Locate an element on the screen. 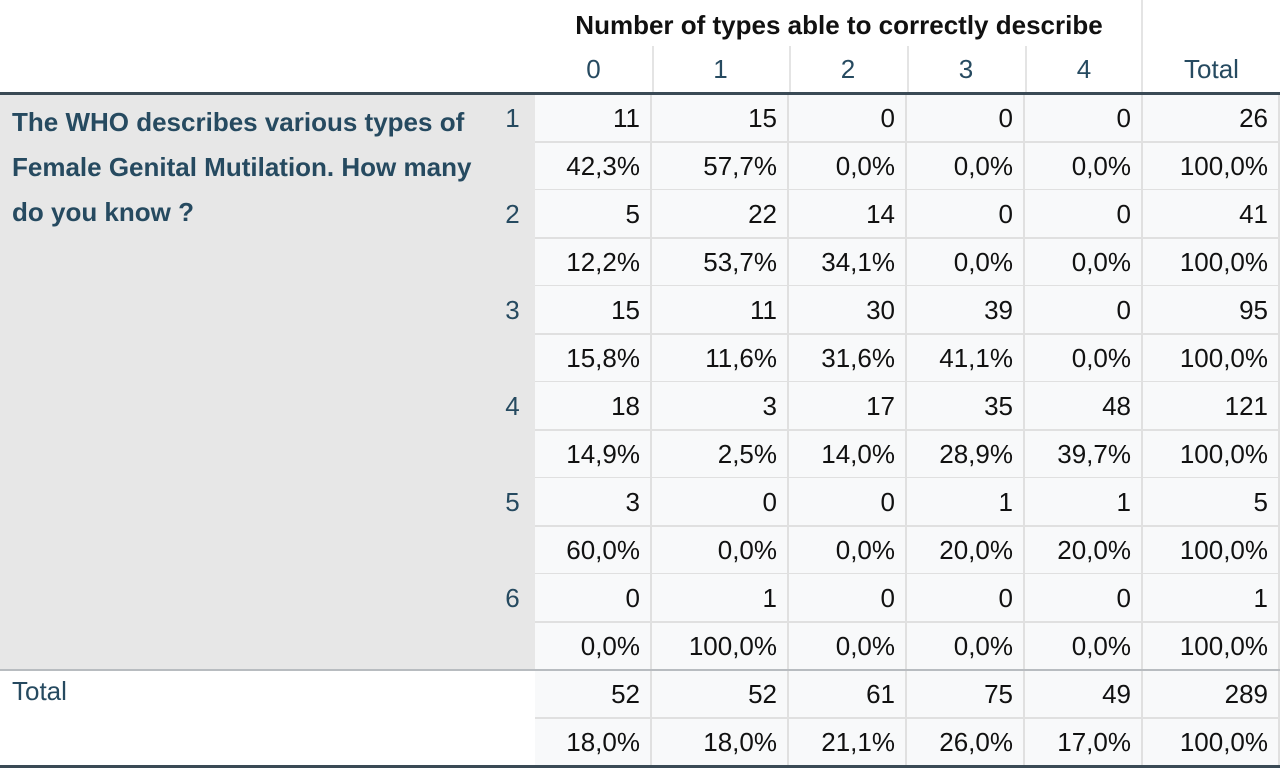 This screenshot has height=770, width=1280. table-cell: 2,5% is located at coordinates (720, 454).